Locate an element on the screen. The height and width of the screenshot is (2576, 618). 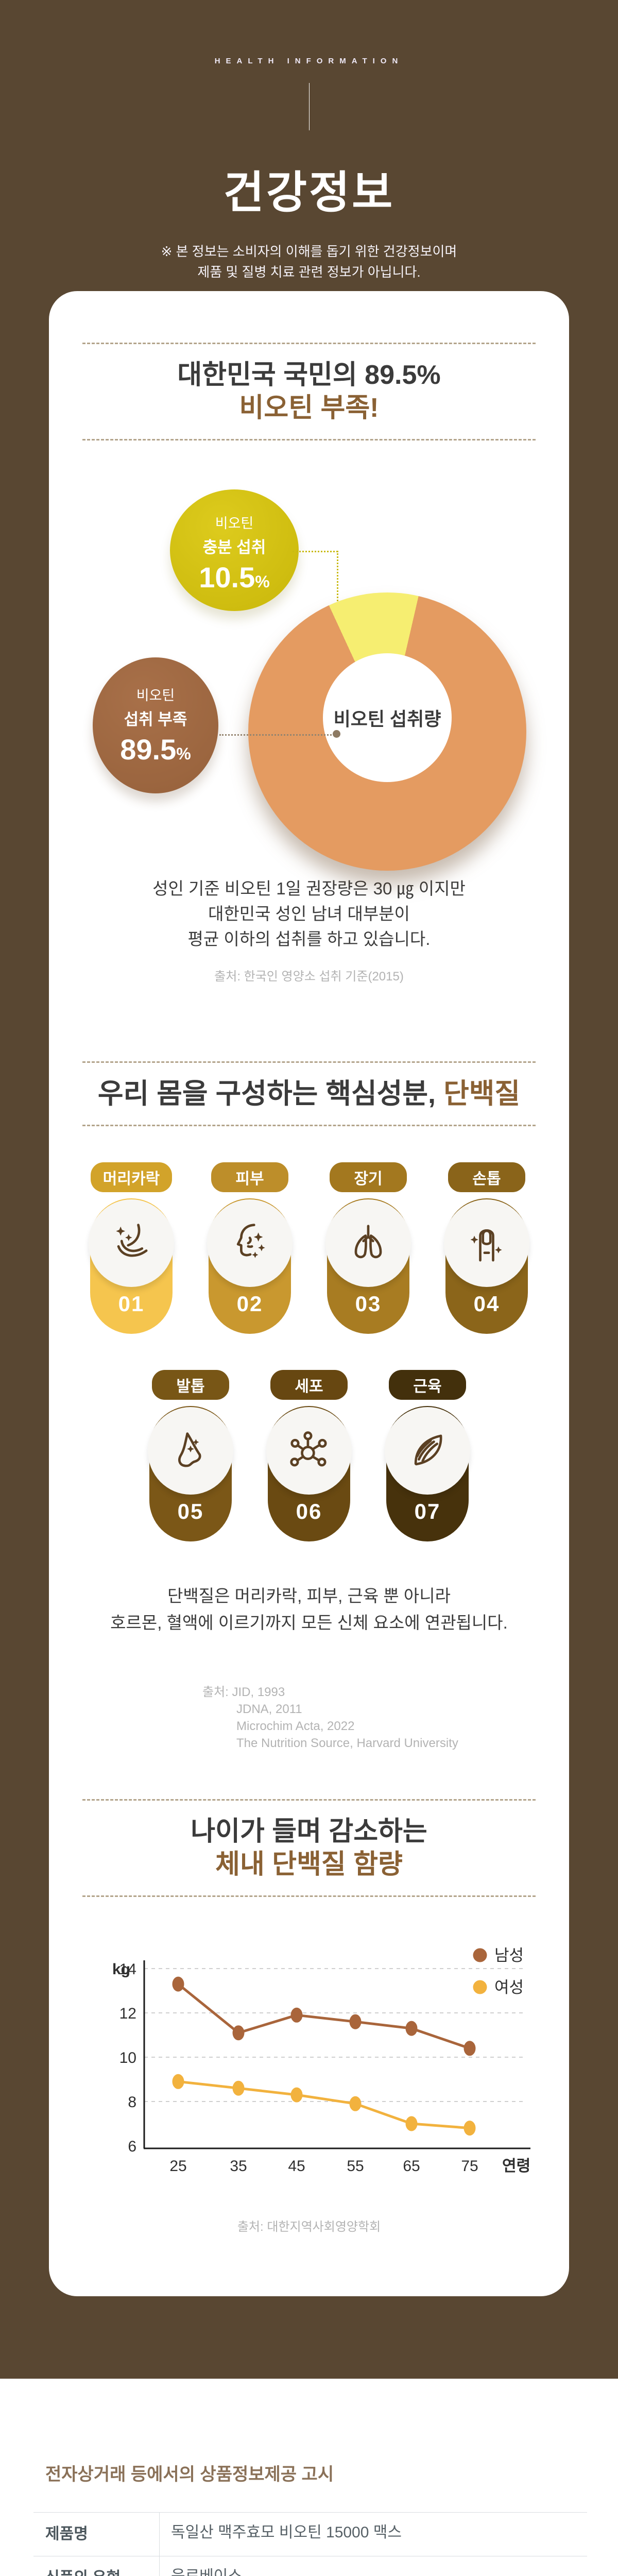
biotin-title-line1: 대한민국 국민의 89.5% is located at coordinates (309, 375).